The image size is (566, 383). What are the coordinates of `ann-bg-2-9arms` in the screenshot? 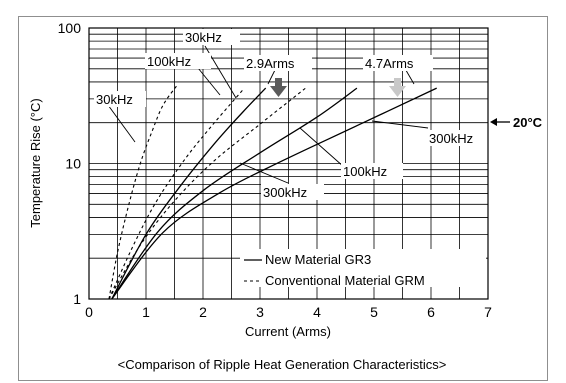 It's located at (278, 63).